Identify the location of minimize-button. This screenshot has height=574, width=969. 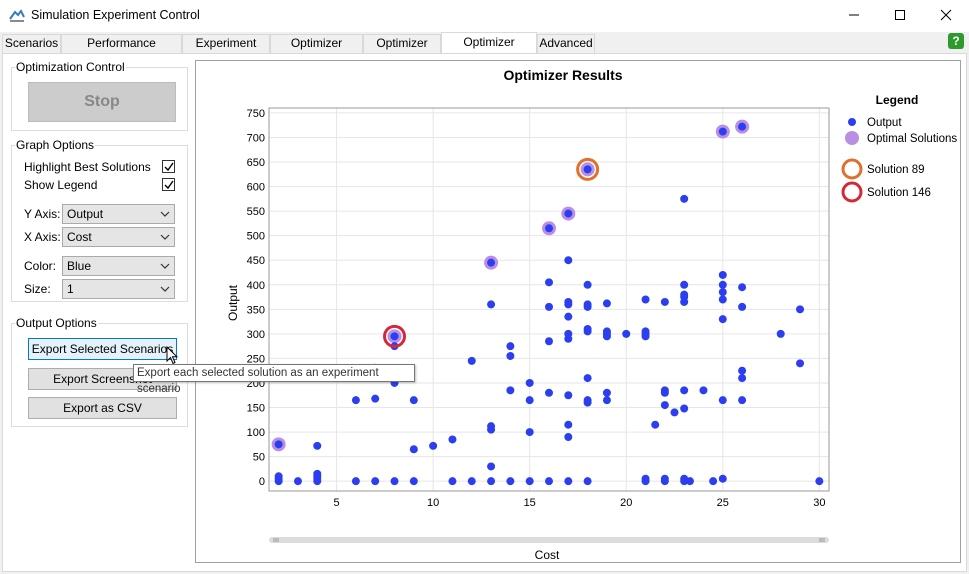
(854, 15).